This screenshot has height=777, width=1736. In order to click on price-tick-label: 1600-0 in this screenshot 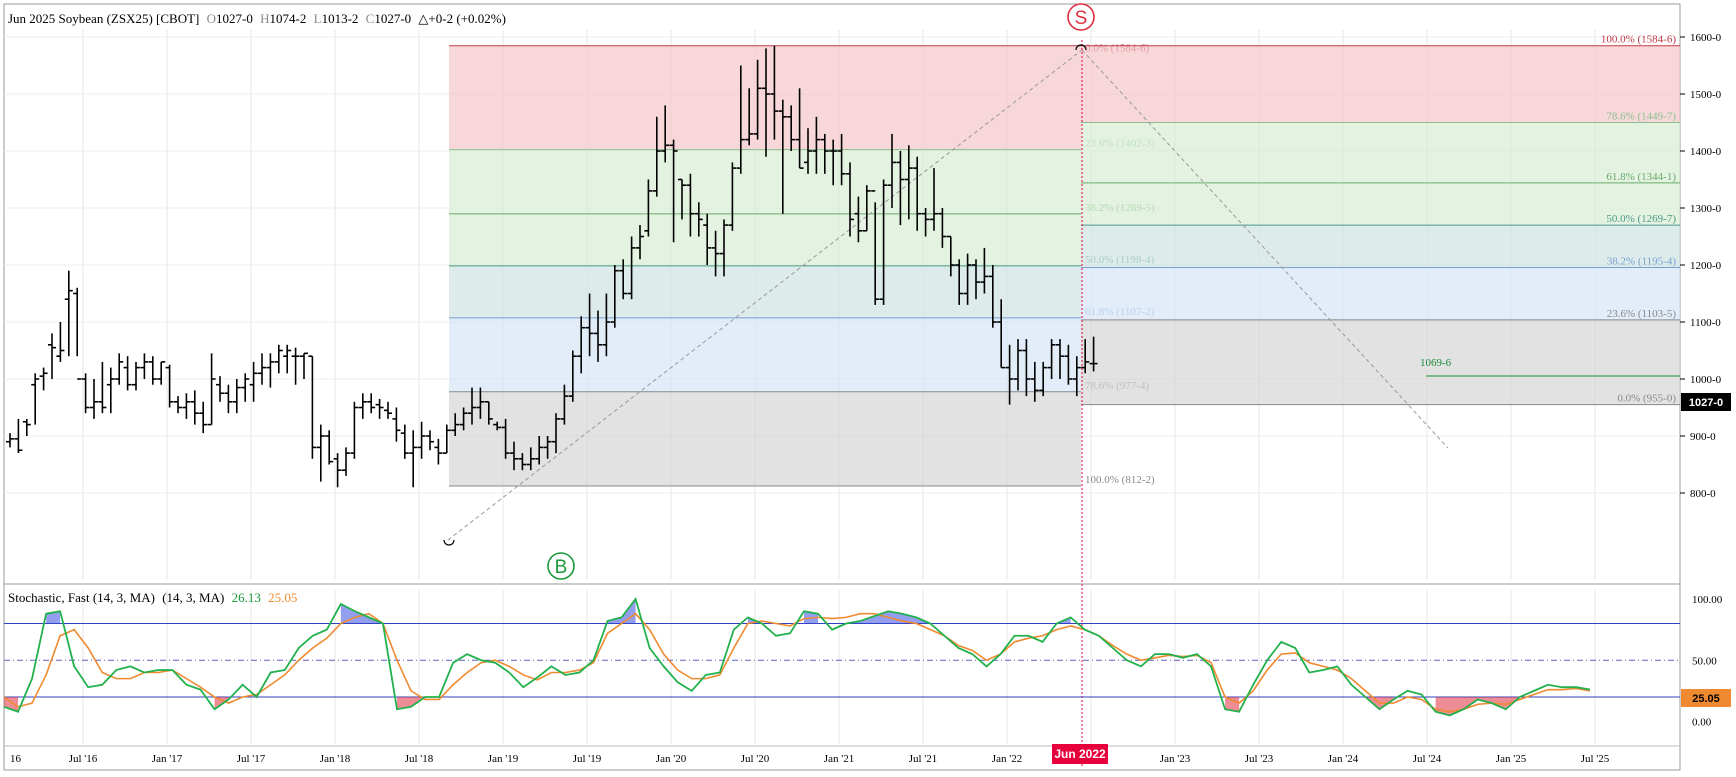, I will do `click(1706, 38)`.